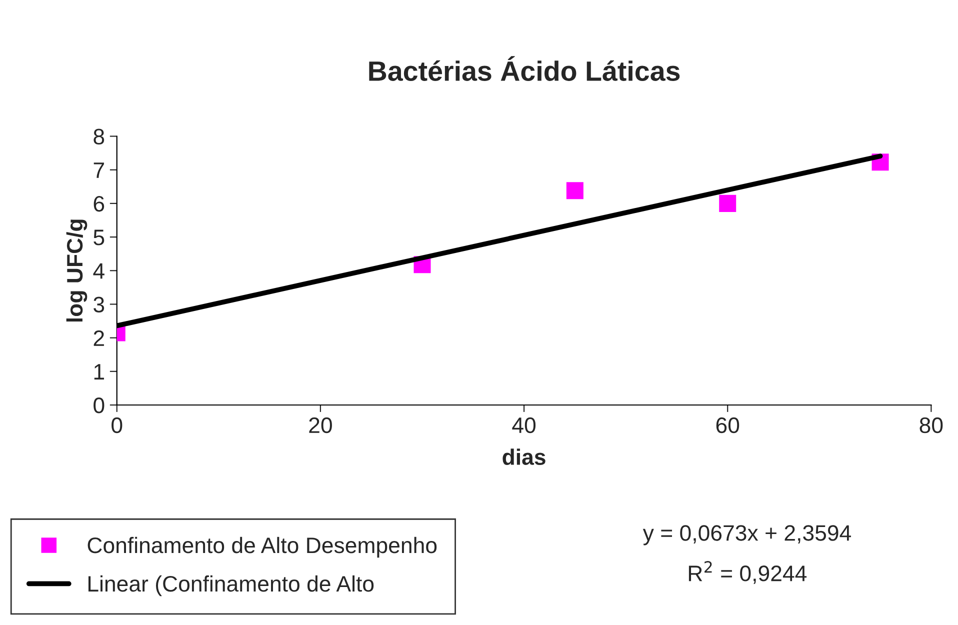  I want to click on y-tick-label: 7, so click(99, 170).